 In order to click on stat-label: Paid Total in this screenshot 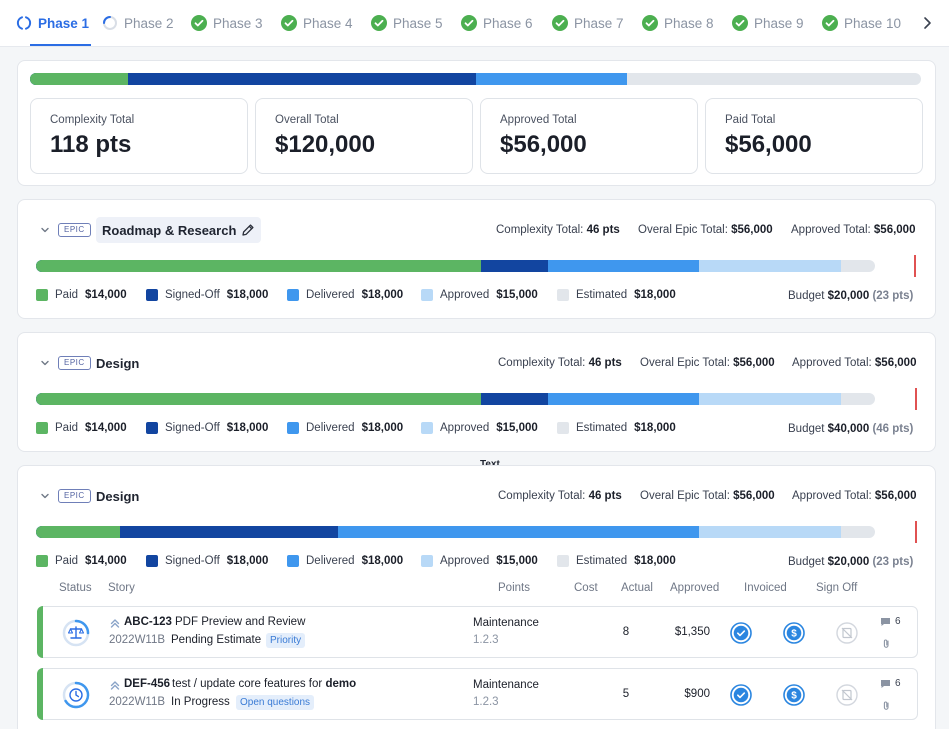, I will do `click(750, 120)`.